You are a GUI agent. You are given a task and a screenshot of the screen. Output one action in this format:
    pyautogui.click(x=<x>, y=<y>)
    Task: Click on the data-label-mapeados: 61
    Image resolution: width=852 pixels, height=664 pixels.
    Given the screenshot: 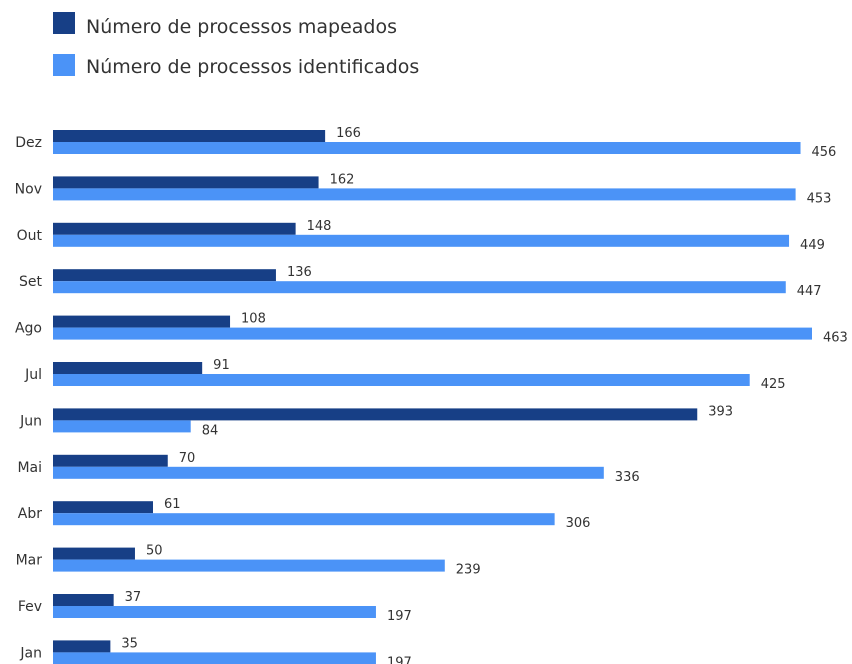 What is the action you would take?
    pyautogui.click(x=172, y=504)
    